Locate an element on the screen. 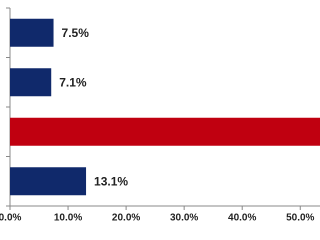 This screenshot has width=320, height=240. value-label: 7.5% is located at coordinates (76, 33).